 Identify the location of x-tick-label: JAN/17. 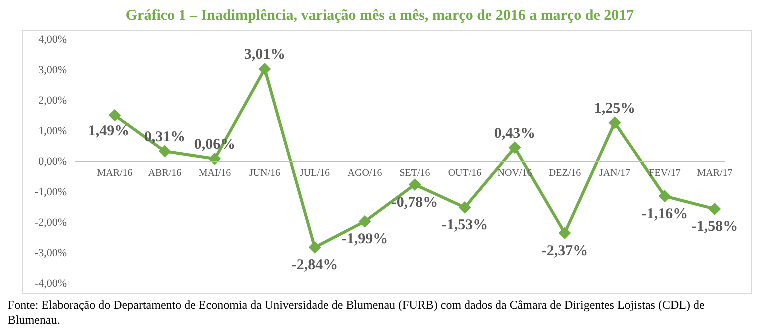
(615, 173).